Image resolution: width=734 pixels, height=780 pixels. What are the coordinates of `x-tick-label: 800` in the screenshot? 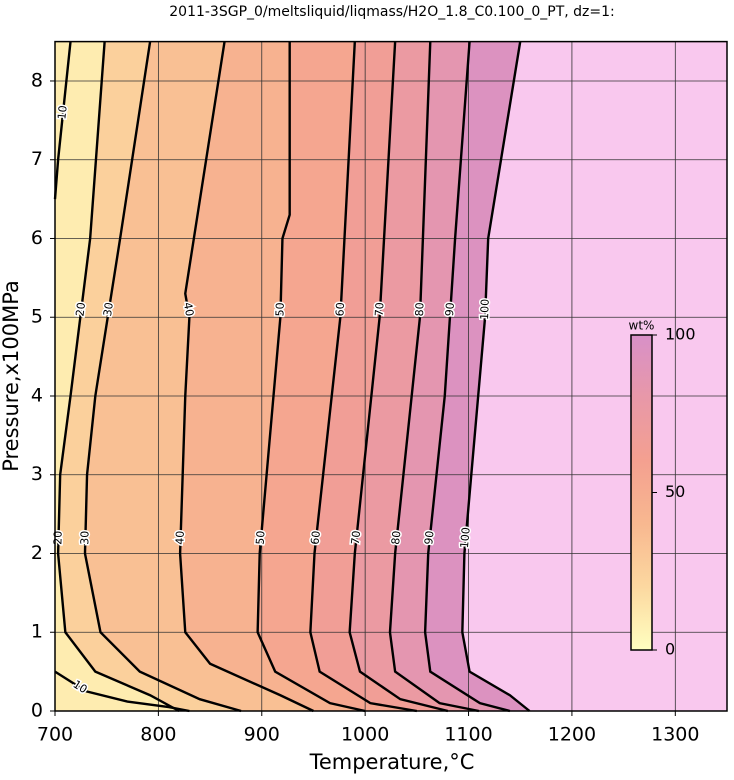 It's located at (158, 735).